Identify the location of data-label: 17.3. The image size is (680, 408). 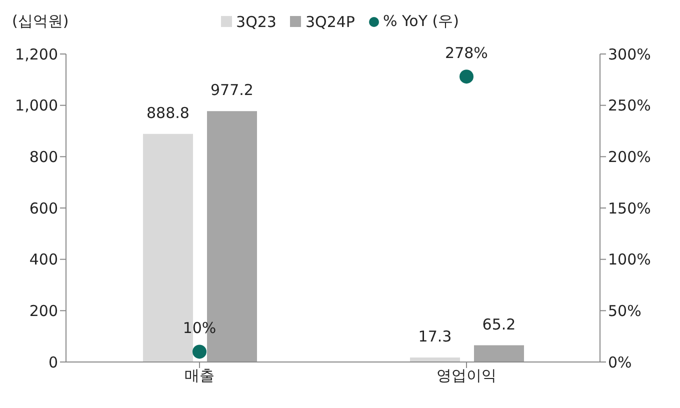
(435, 337).